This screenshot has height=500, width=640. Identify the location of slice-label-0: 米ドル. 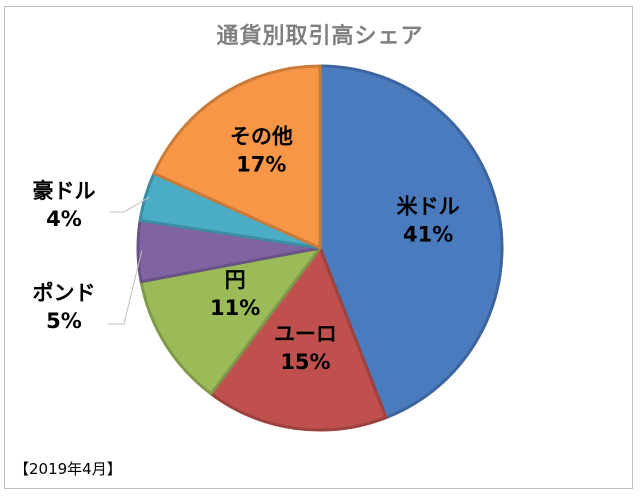
(428, 207).